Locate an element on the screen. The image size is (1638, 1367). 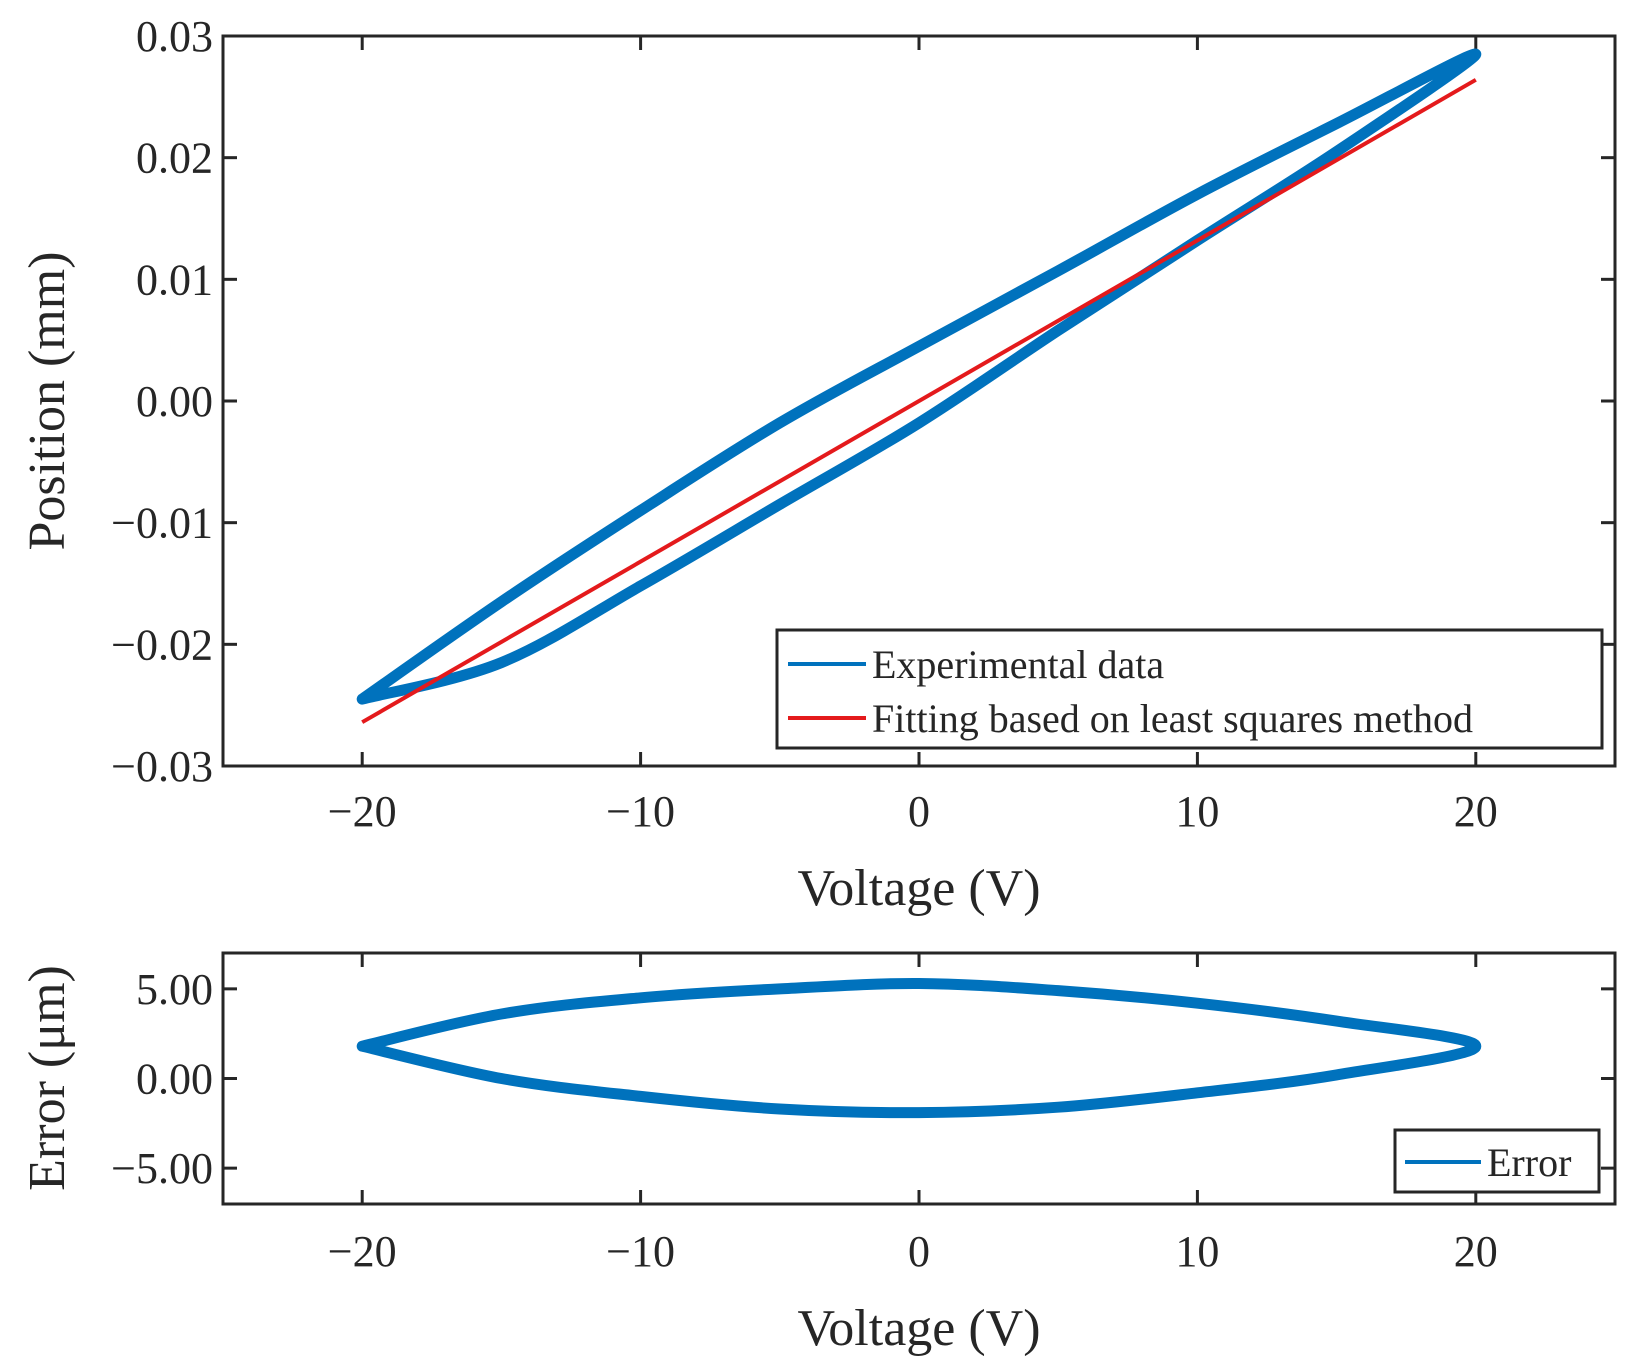
position-y-axis-title: Position (mm) is located at coordinates (47, 400).